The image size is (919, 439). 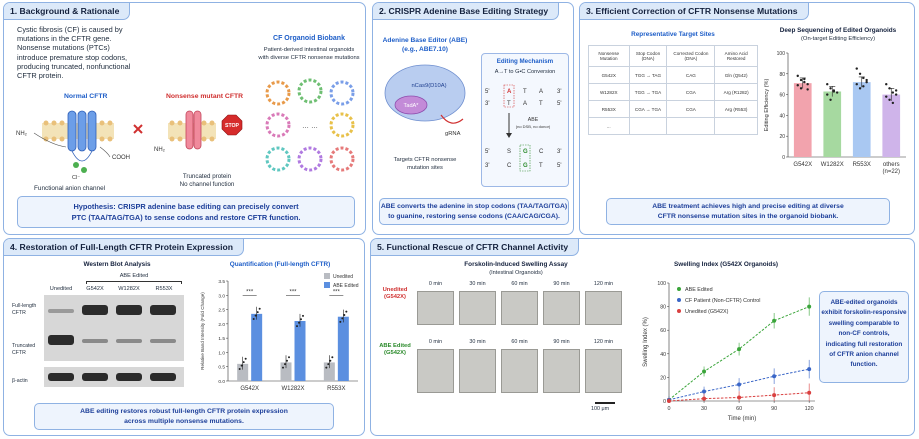 I want to click on abe-complex-illustration: nCas9(D10A) TadA* gRNA, so click(x=425, y=100).